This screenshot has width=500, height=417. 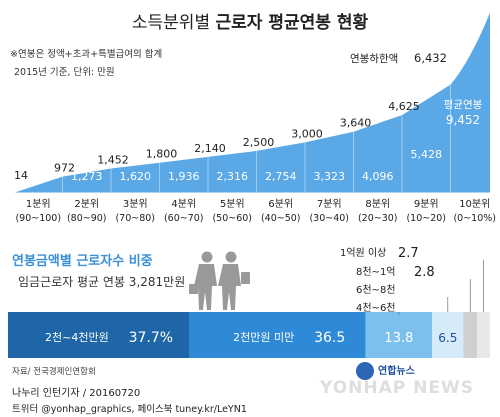 What do you see at coordinates (162, 154) in the screenshot?
I see `lower-bound-label: 1,800` at bounding box center [162, 154].